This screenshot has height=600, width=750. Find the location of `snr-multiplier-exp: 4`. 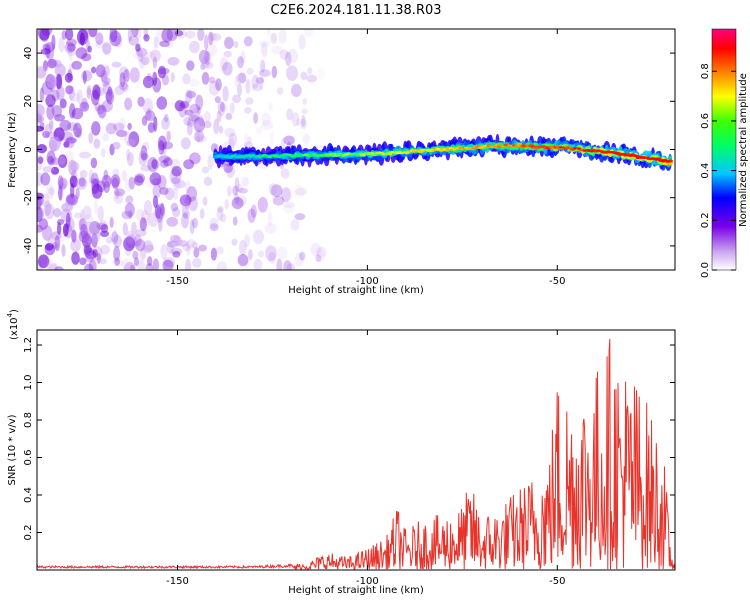

snr-multiplier-exp: 4 is located at coordinates (10, 314).